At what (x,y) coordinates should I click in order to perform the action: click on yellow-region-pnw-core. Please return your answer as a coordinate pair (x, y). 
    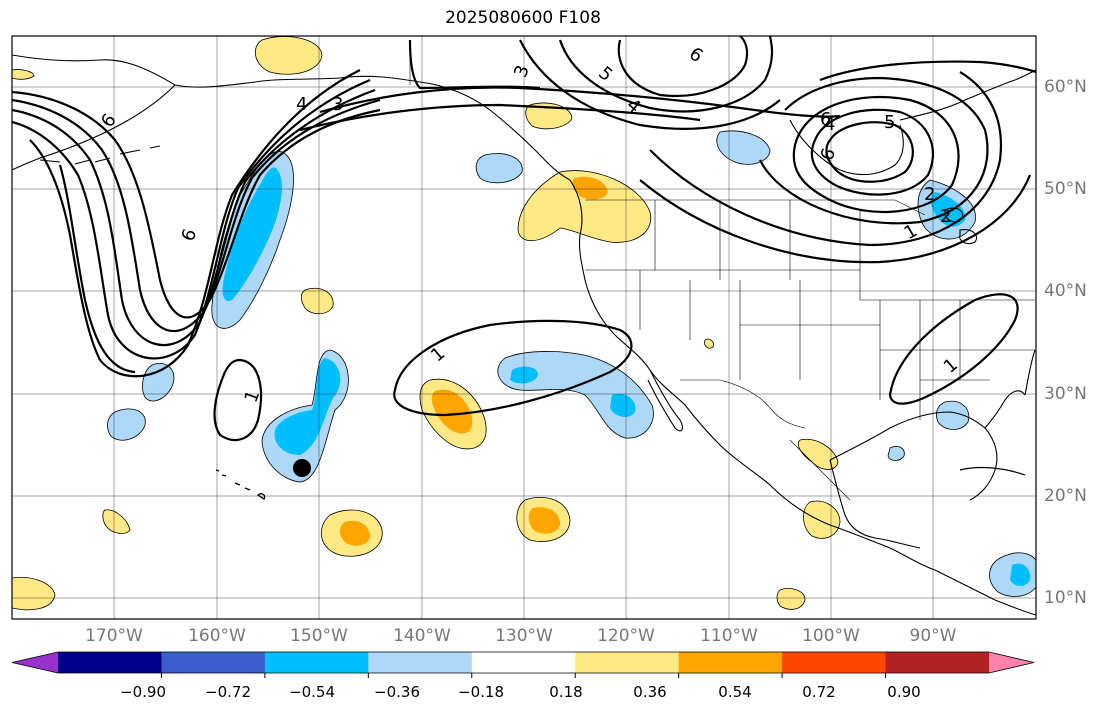
    Looking at the image, I should click on (590, 188).